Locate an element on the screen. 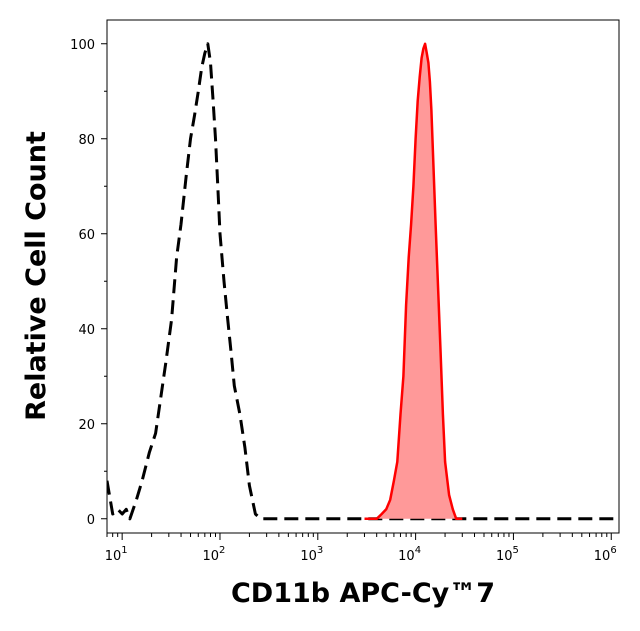 The height and width of the screenshot is (631, 640). y-tick-label: 40 is located at coordinates (86, 330).